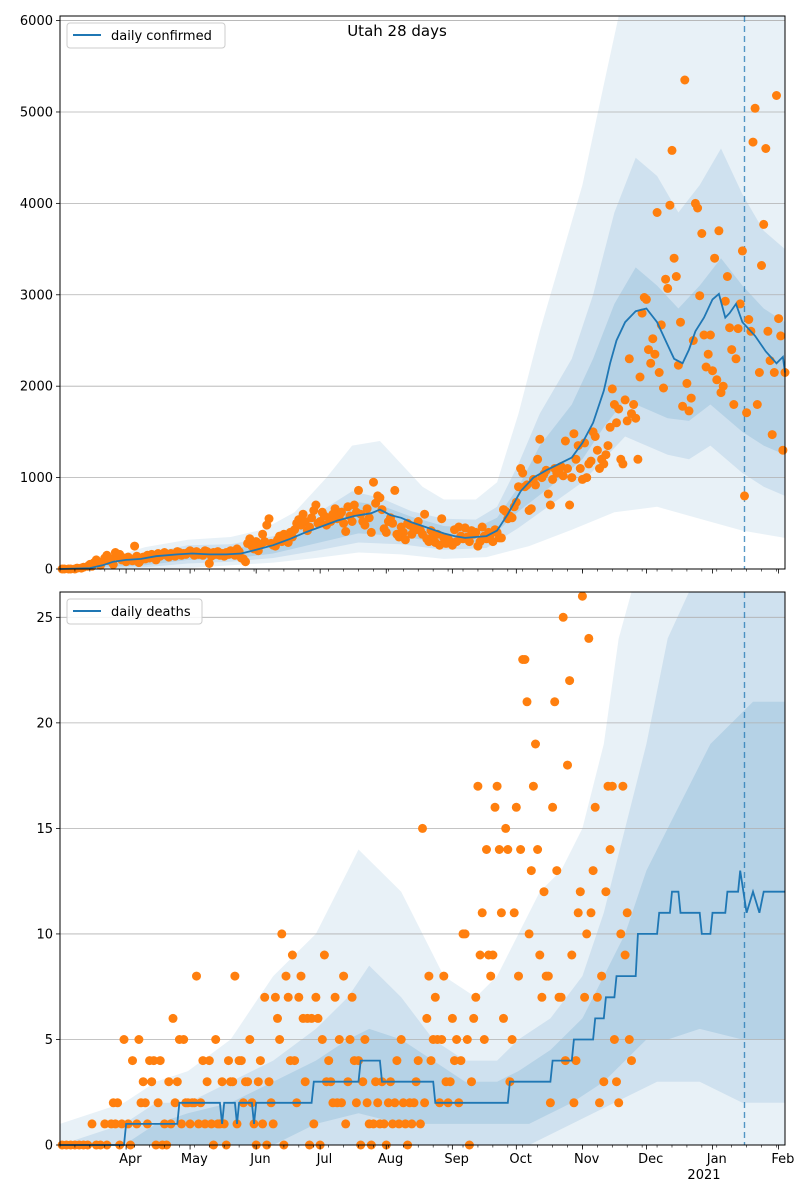  What do you see at coordinates (782, 1159) in the screenshot?
I see `x-tick-label: Feb` at bounding box center [782, 1159].